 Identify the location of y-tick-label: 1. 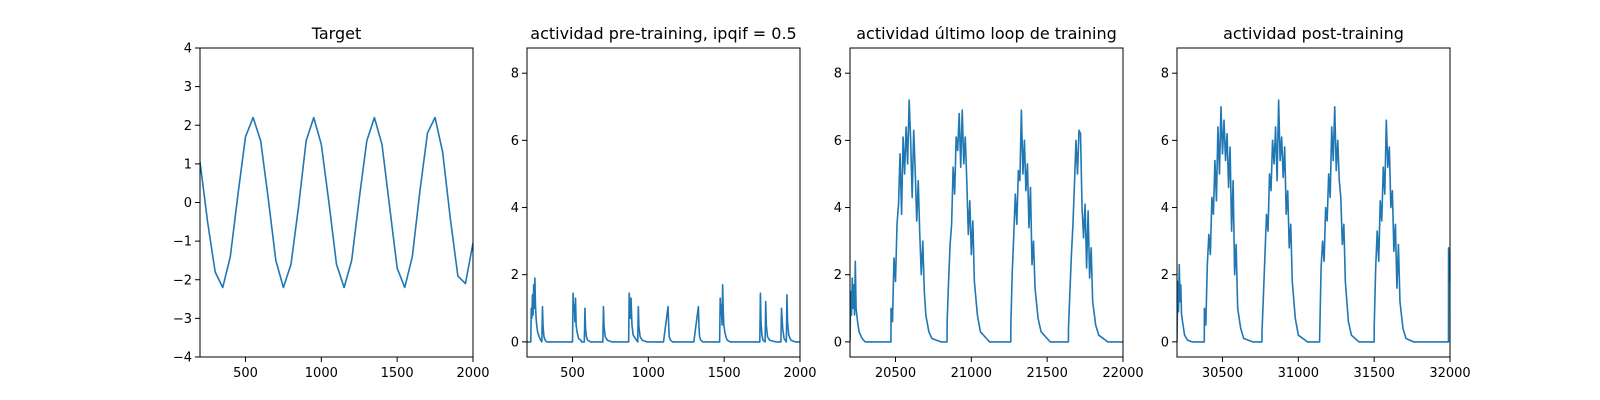
(188, 164).